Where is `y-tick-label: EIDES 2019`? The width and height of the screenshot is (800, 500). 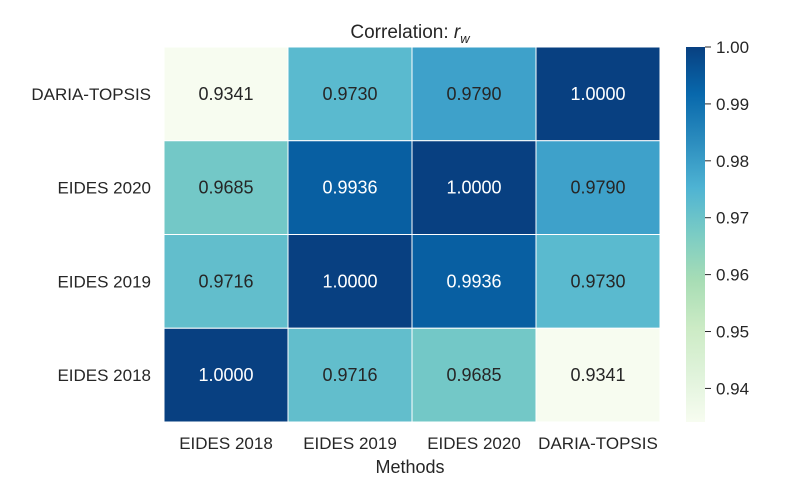
y-tick-label: EIDES 2019 is located at coordinates (104, 281).